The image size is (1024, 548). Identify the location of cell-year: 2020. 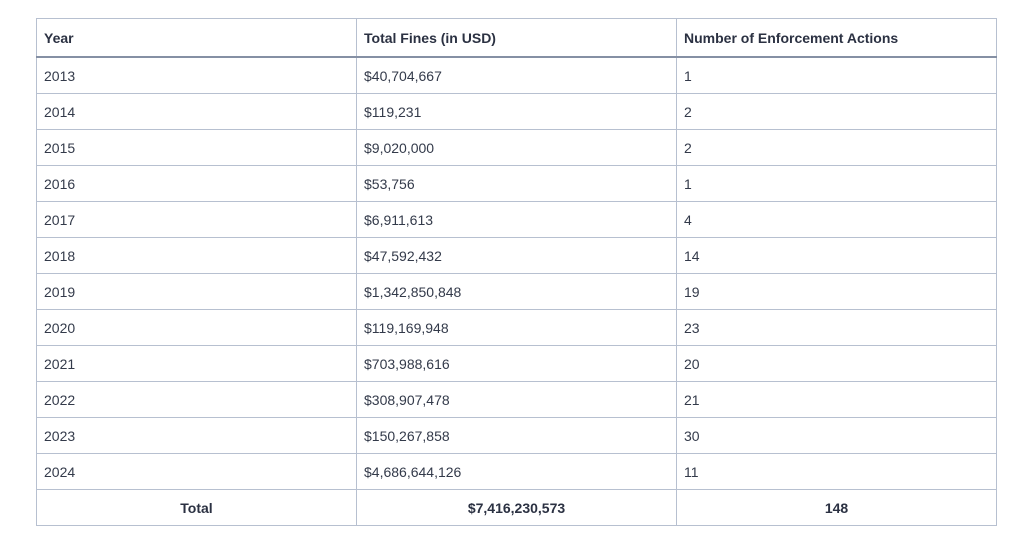
(196, 327).